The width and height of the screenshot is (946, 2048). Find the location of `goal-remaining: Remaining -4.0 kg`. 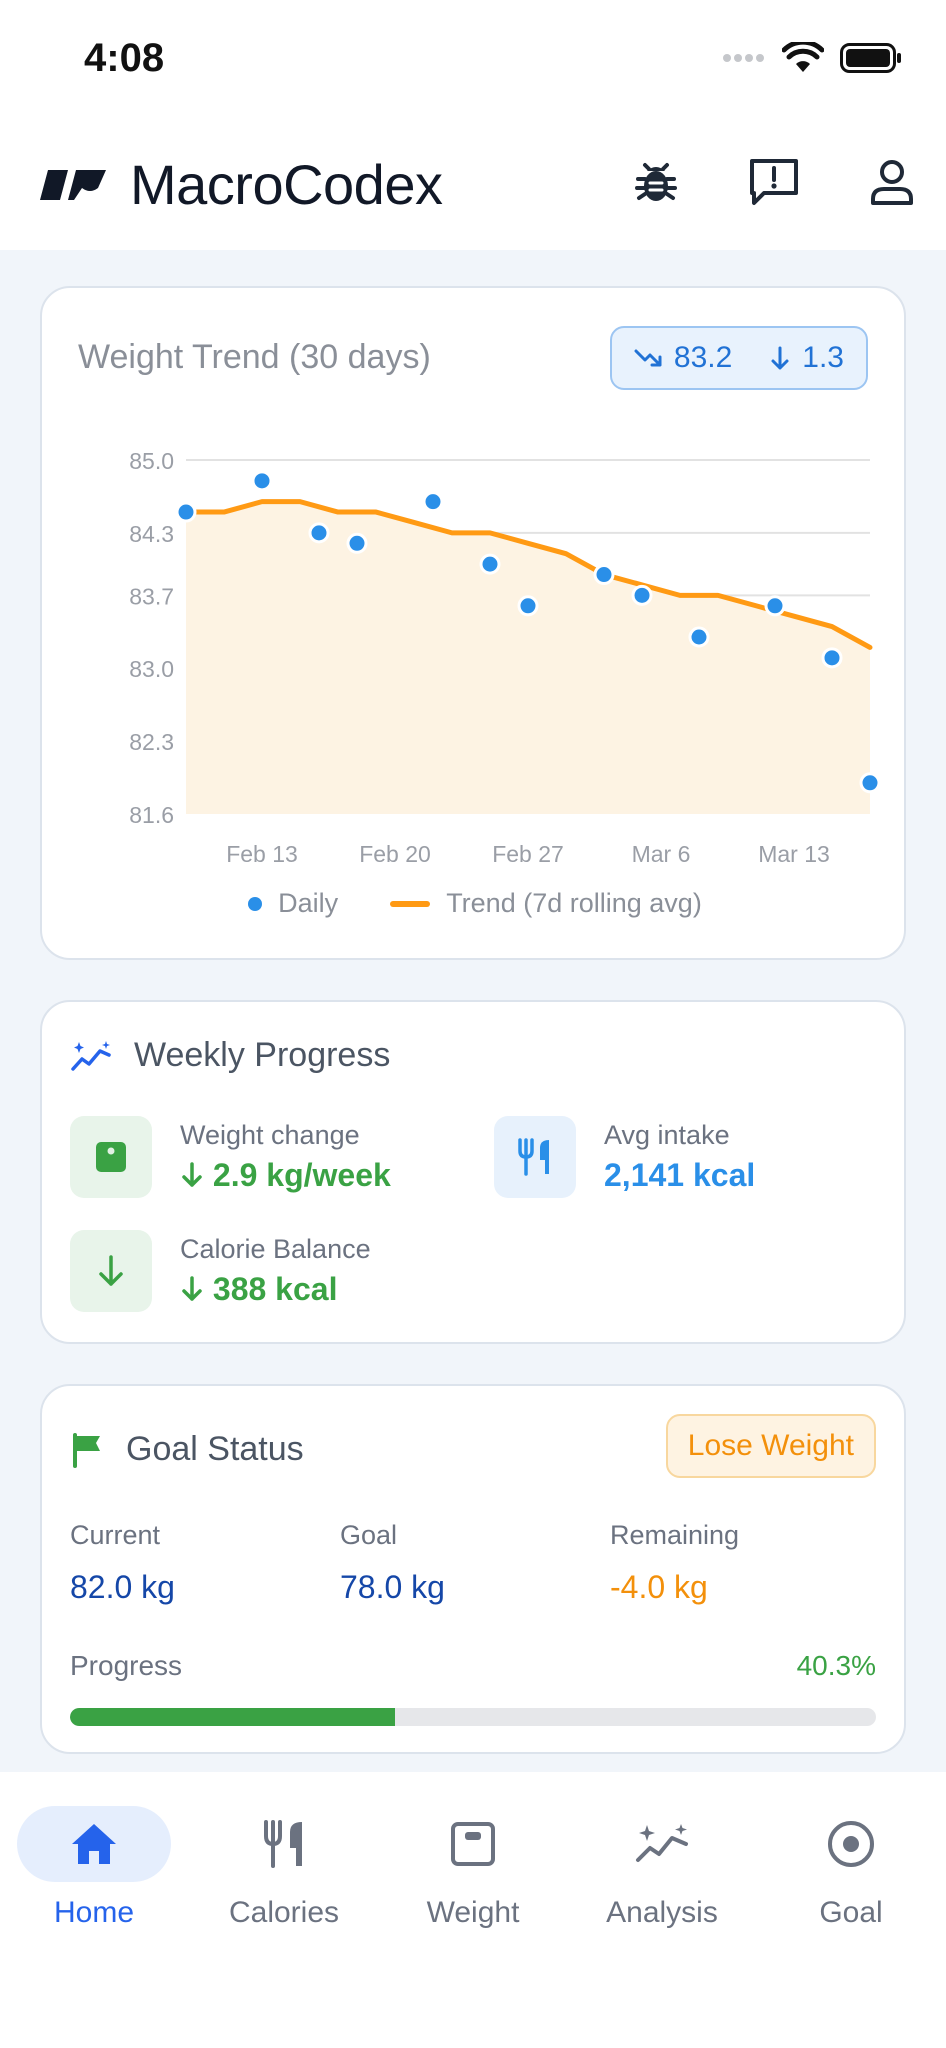

goal-remaining: Remaining -4.0 kg is located at coordinates (674, 1563).